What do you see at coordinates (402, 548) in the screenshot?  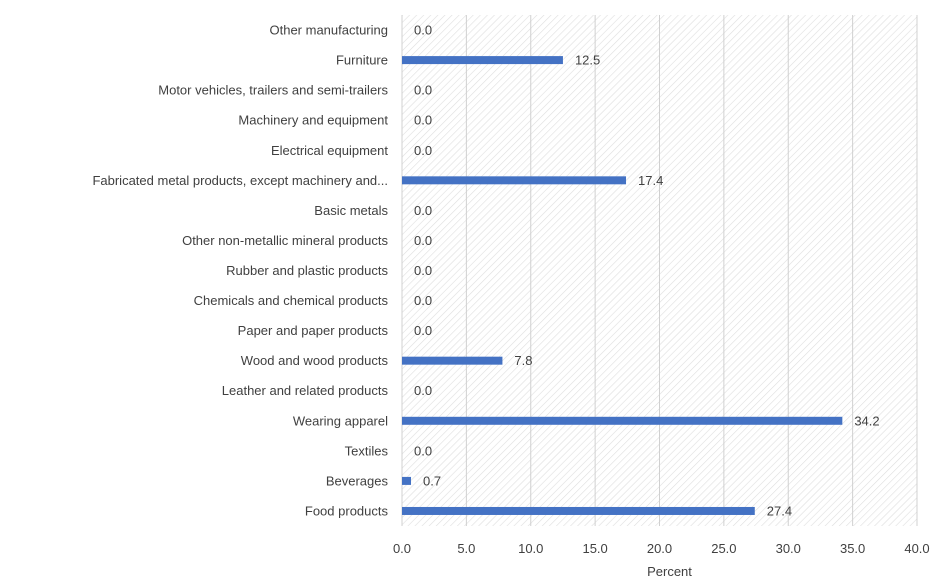 I see `x-tick-label: 0.0` at bounding box center [402, 548].